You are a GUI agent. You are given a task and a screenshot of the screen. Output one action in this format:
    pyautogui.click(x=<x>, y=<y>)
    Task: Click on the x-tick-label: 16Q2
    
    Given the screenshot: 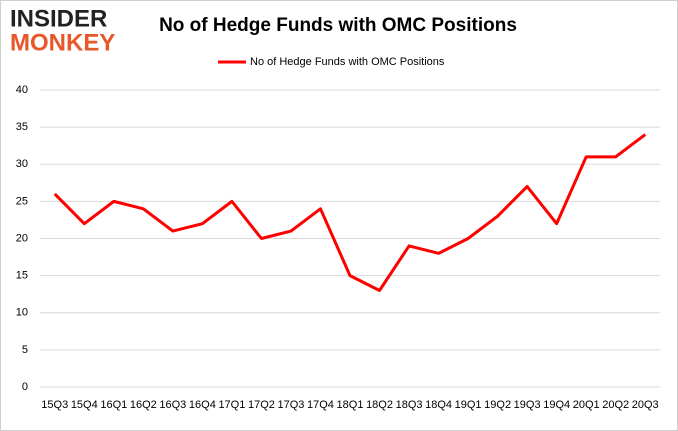 What is the action you would take?
    pyautogui.click(x=143, y=405)
    